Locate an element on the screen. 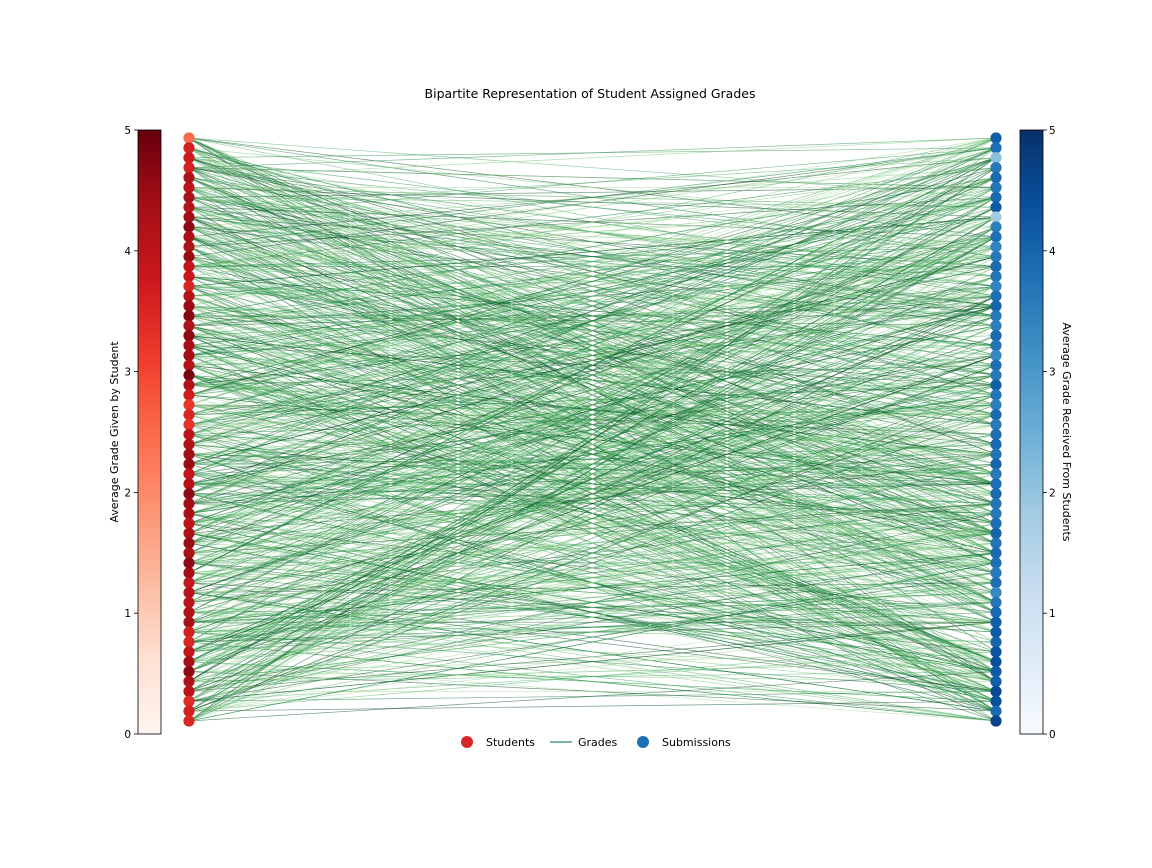 The width and height of the screenshot is (1152, 868). left-colorbar-label: Average Grade Given by Student is located at coordinates (114, 432).